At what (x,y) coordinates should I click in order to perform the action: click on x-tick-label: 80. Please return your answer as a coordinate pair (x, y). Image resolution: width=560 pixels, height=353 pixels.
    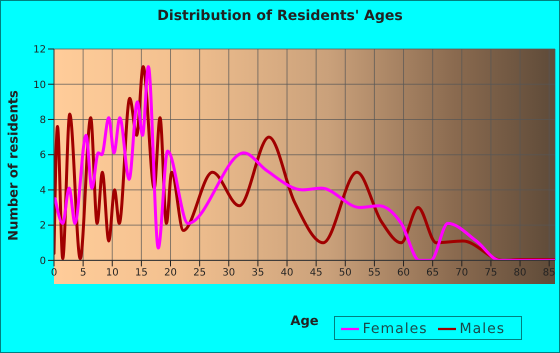
    Looking at the image, I should click on (520, 272).